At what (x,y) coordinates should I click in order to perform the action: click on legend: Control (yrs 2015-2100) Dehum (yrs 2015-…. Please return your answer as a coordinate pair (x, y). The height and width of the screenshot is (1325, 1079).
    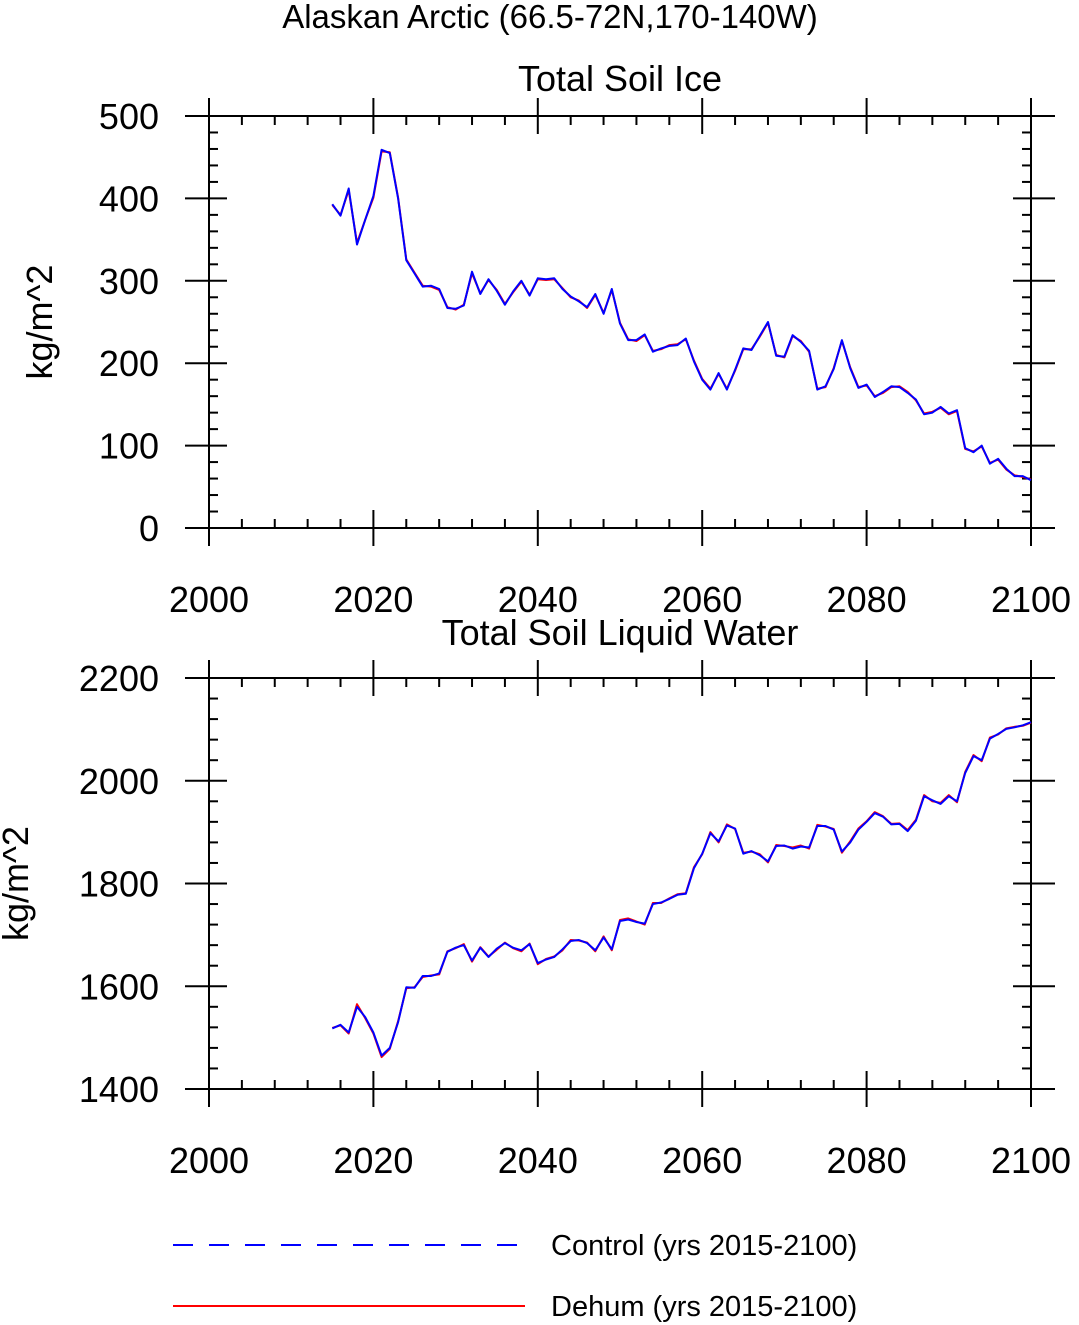
    Looking at the image, I should click on (515, 1276).